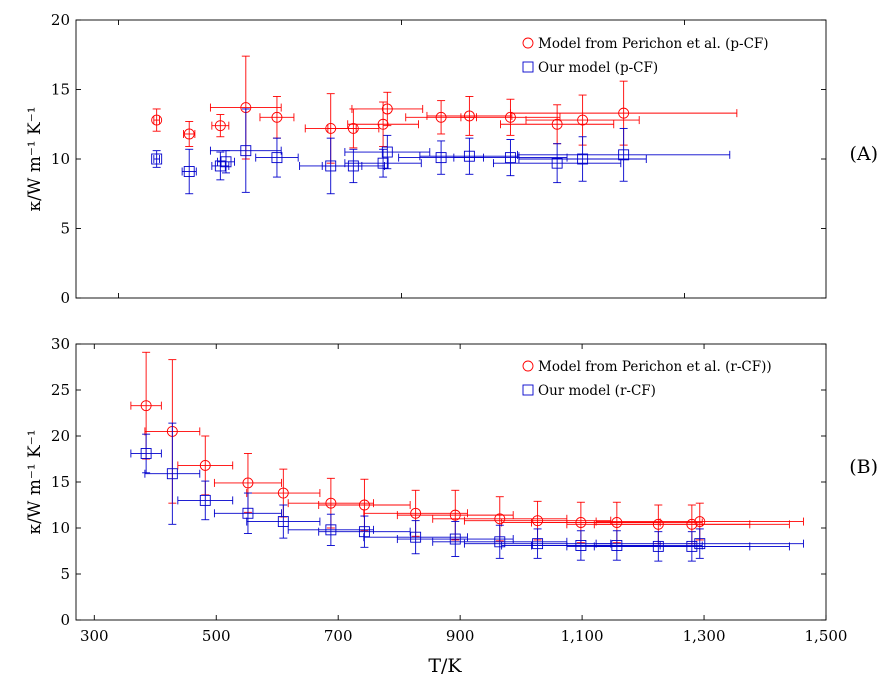  I want to click on series-our-model, so click(441, 151).